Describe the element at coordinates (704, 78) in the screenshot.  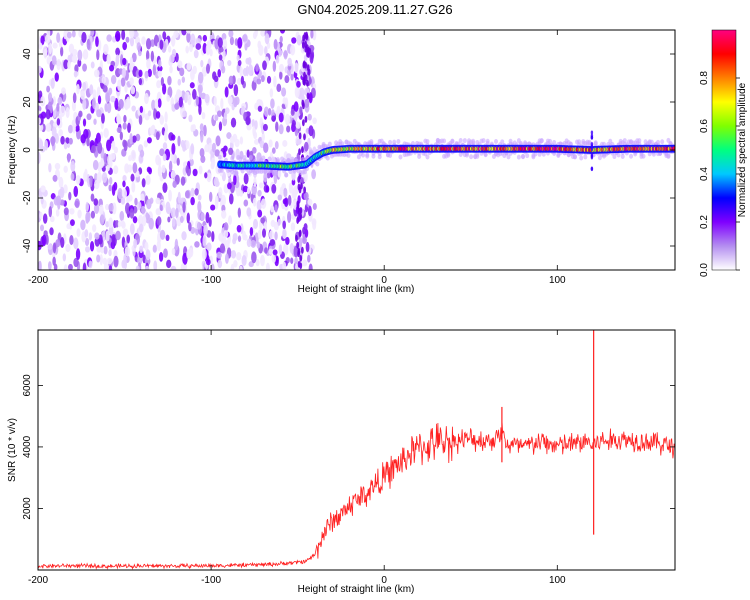
I see `colorbar-tick-label: 0.8` at that location.